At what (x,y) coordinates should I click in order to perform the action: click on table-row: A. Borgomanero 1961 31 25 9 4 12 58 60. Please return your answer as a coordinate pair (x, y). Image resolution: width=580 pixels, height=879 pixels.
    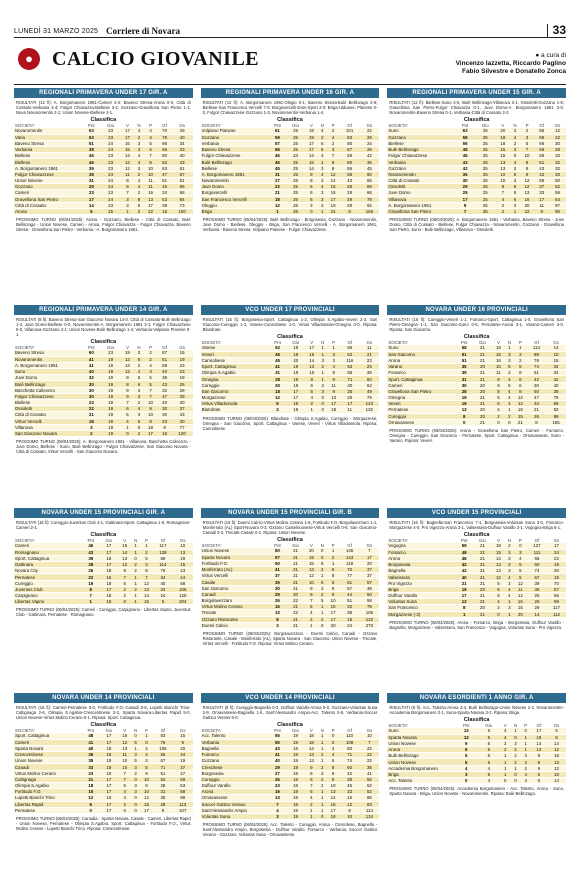
    Looking at the image, I should click on (290, 175).